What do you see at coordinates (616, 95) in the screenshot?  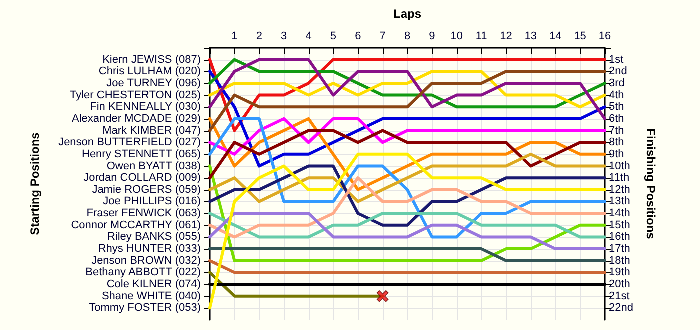 I see `y2-tick-label: 4th` at bounding box center [616, 95].